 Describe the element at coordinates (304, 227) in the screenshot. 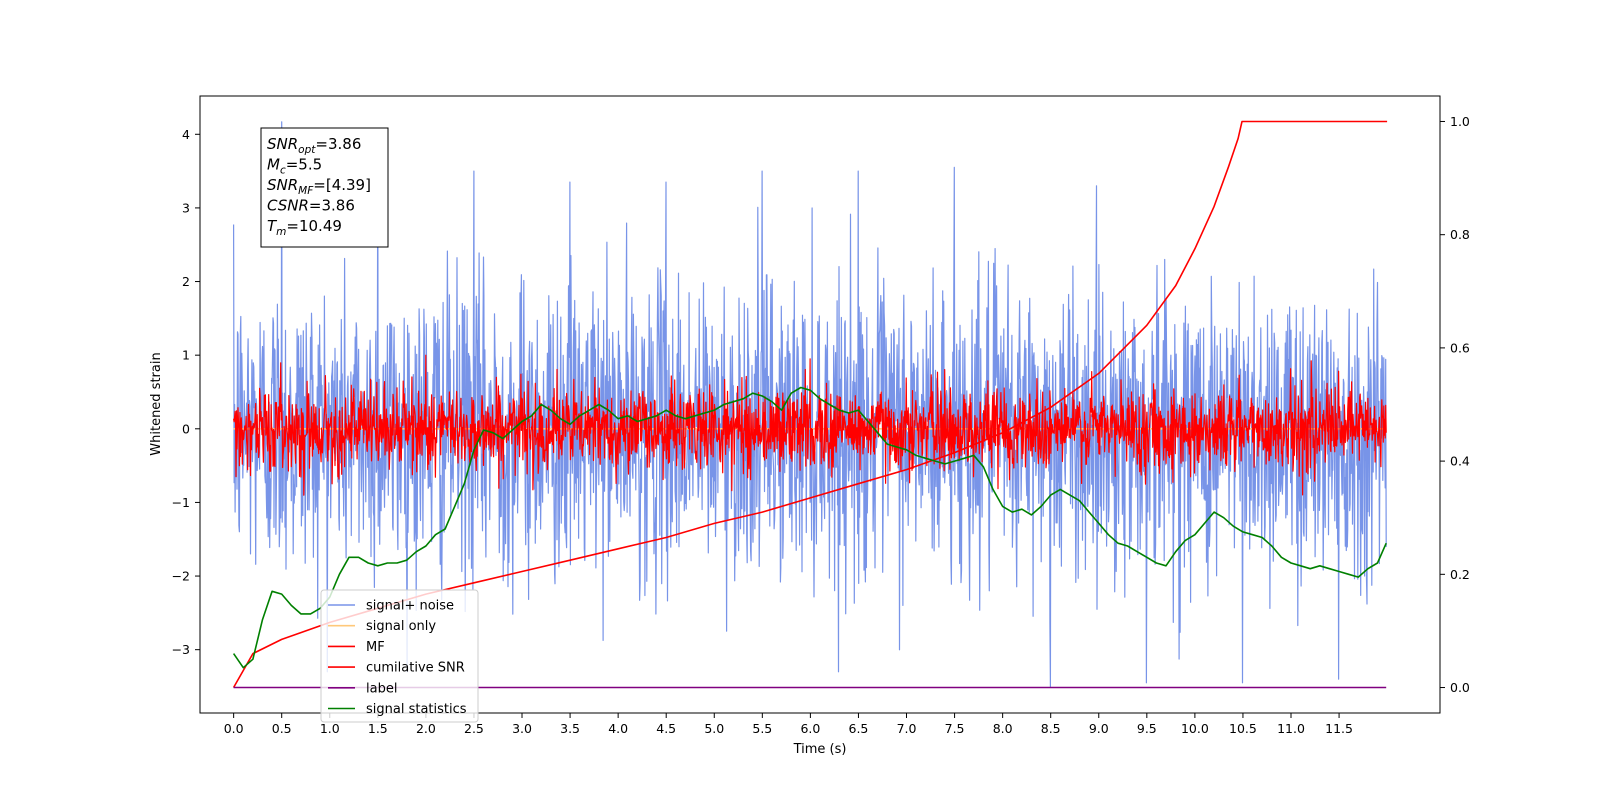

I see `annotation-line: Tm=10.49` at that location.